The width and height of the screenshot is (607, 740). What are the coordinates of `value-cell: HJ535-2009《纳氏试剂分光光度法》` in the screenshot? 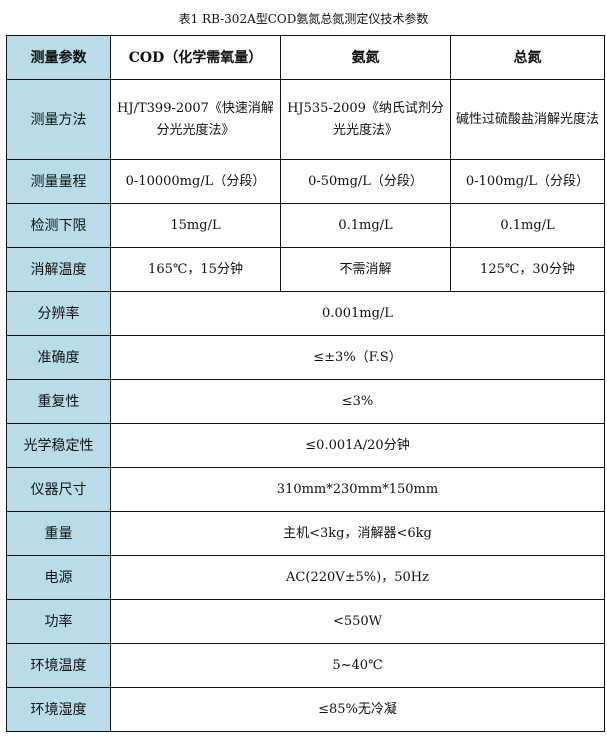 It's located at (365, 119).